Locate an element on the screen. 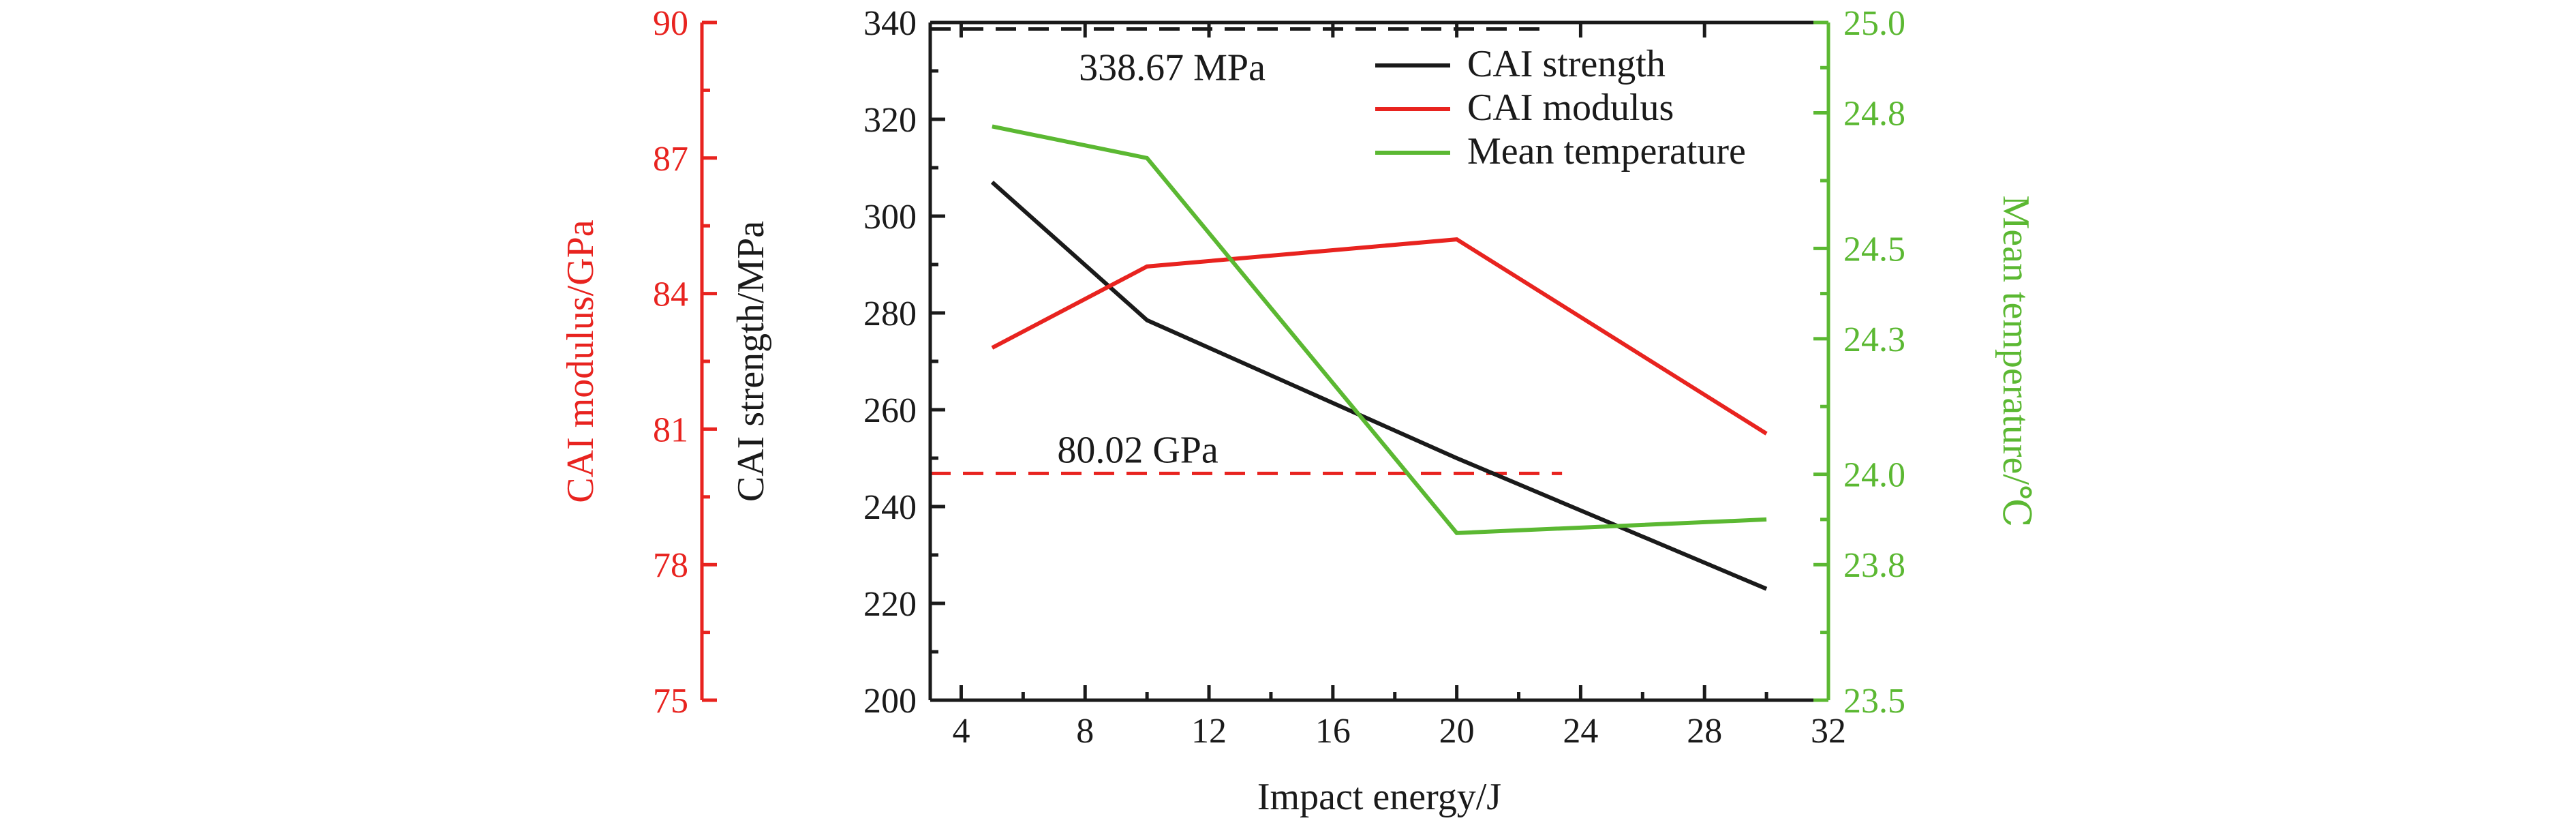  x-tick-label: 16 is located at coordinates (1333, 731).